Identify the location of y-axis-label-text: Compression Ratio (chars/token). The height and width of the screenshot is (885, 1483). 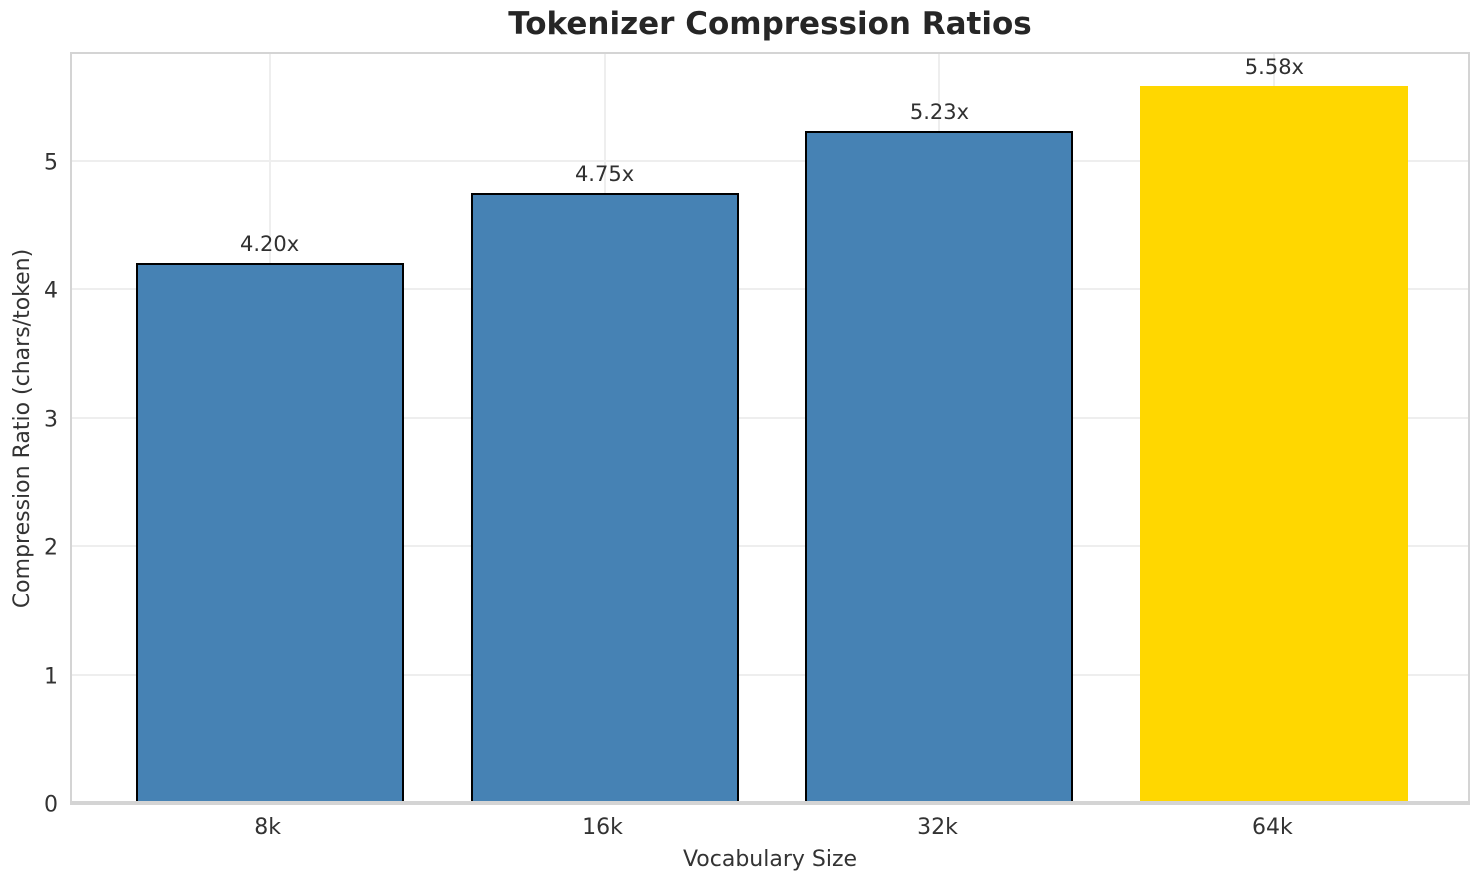
(23, 428).